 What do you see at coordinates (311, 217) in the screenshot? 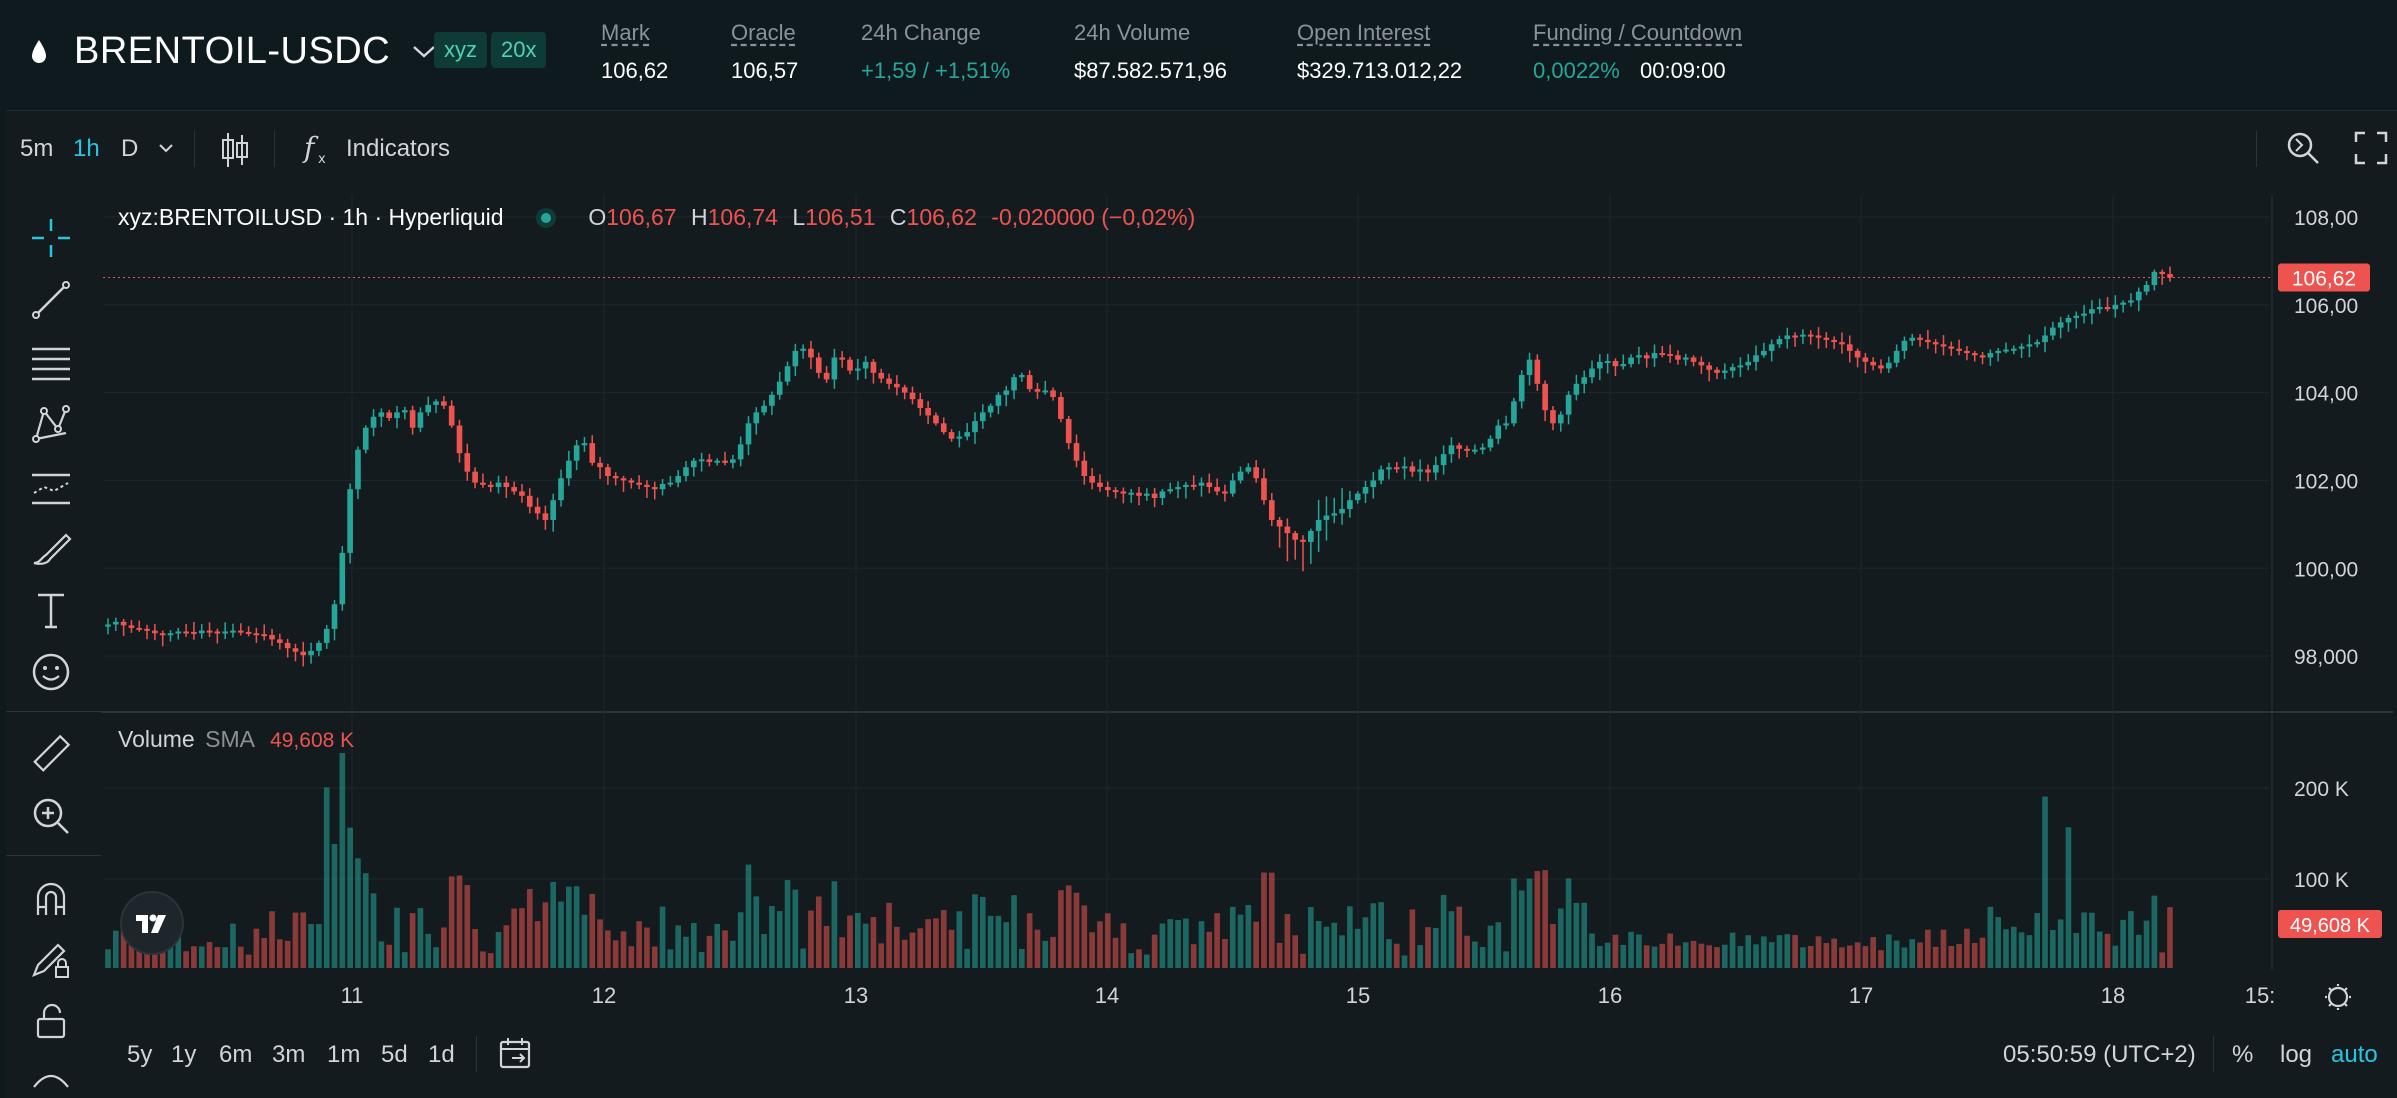
I see `legend-symbol: xyz:BRENTOILUSD · 1h · Hyperliquid` at bounding box center [311, 217].